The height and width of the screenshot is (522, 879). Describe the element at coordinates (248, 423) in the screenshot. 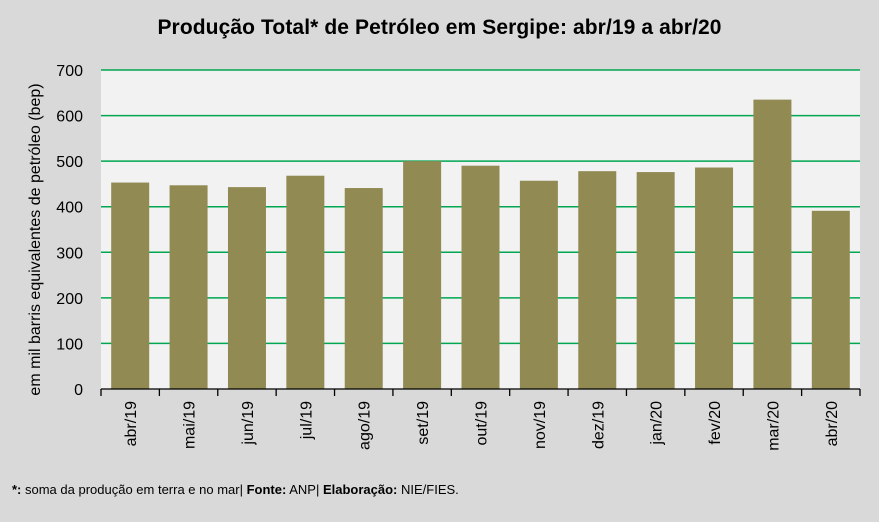

I see `x-tick-label: jun/19` at that location.